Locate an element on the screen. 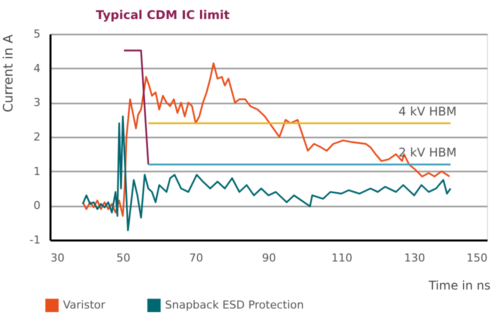 The height and width of the screenshot is (322, 500). y-axis-title: Current in A is located at coordinates (9, 73).